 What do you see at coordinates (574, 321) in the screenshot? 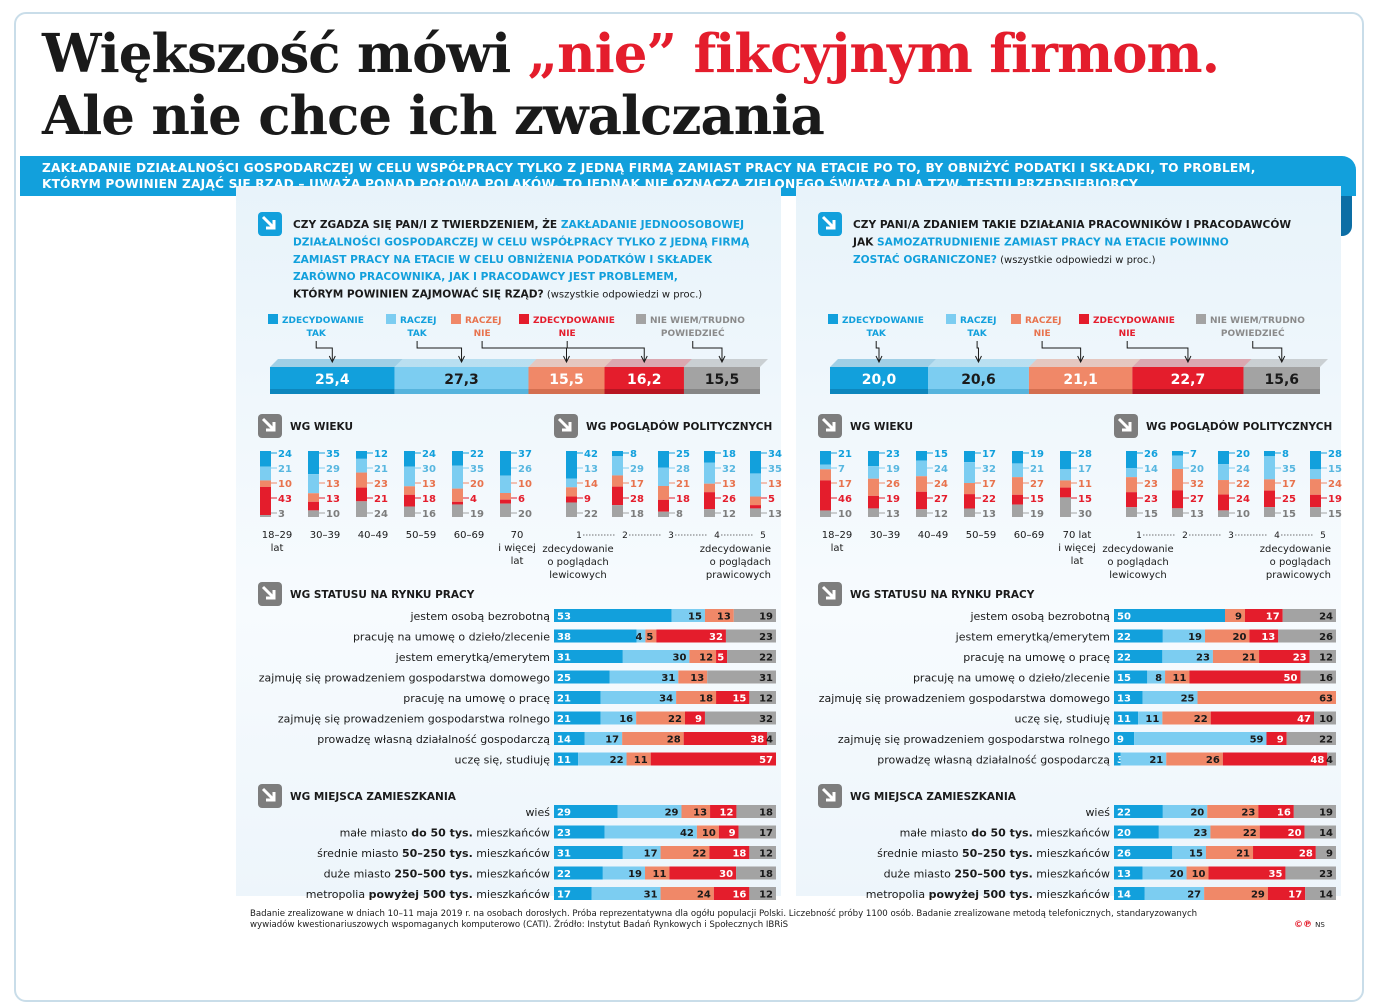
I see `legend-label-3: ZDECYDOWANIE` at bounding box center [574, 321].